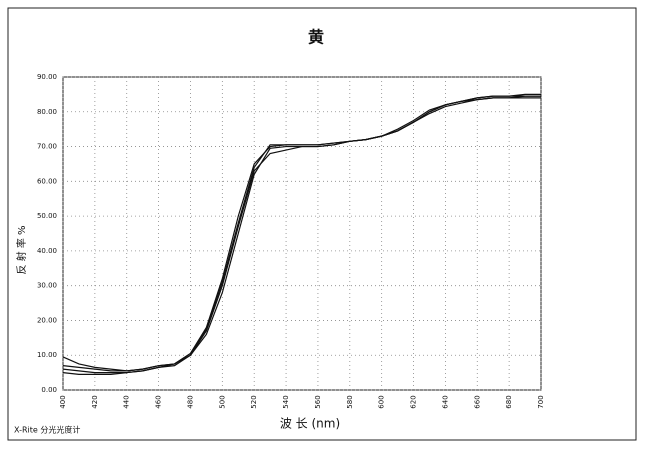 Image resolution: width=646 pixels, height=460 pixels. What do you see at coordinates (47, 147) in the screenshot?
I see `y-tick-label: 70.00` at bounding box center [47, 147].